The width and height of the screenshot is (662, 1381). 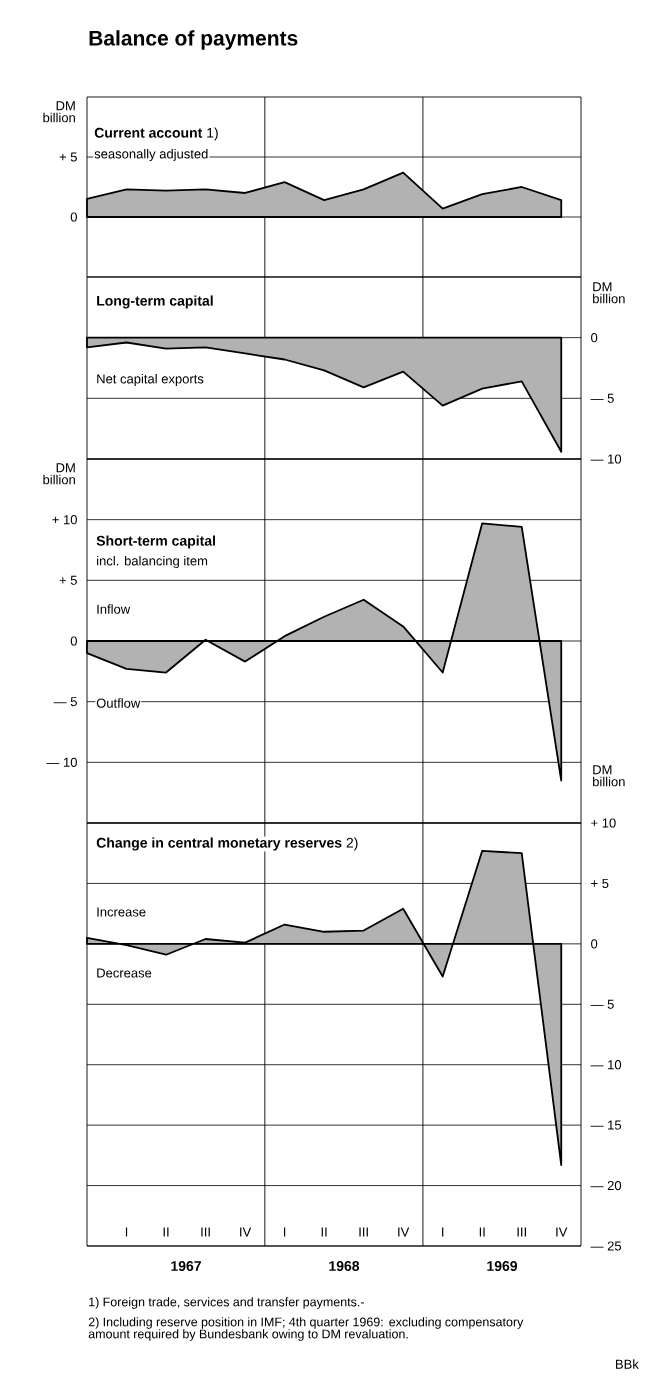 I want to click on text: BBk, so click(x=627, y=1364).